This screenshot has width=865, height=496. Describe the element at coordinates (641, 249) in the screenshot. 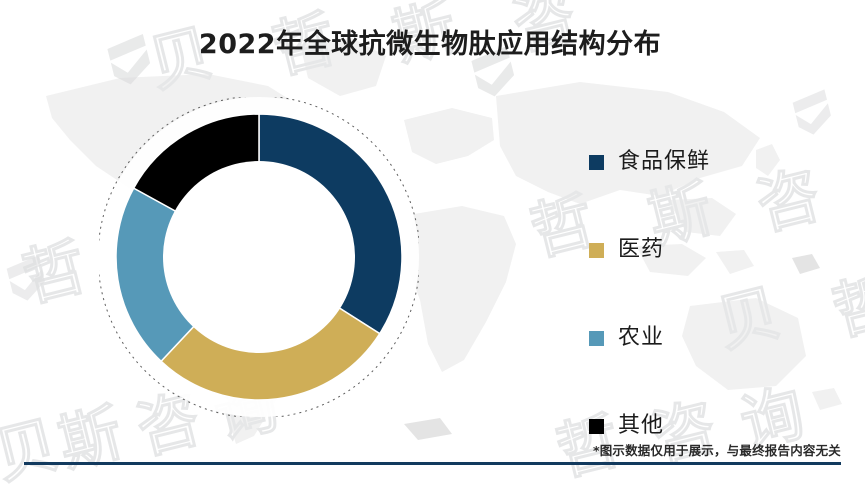

I see `legend-label: 医药` at that location.